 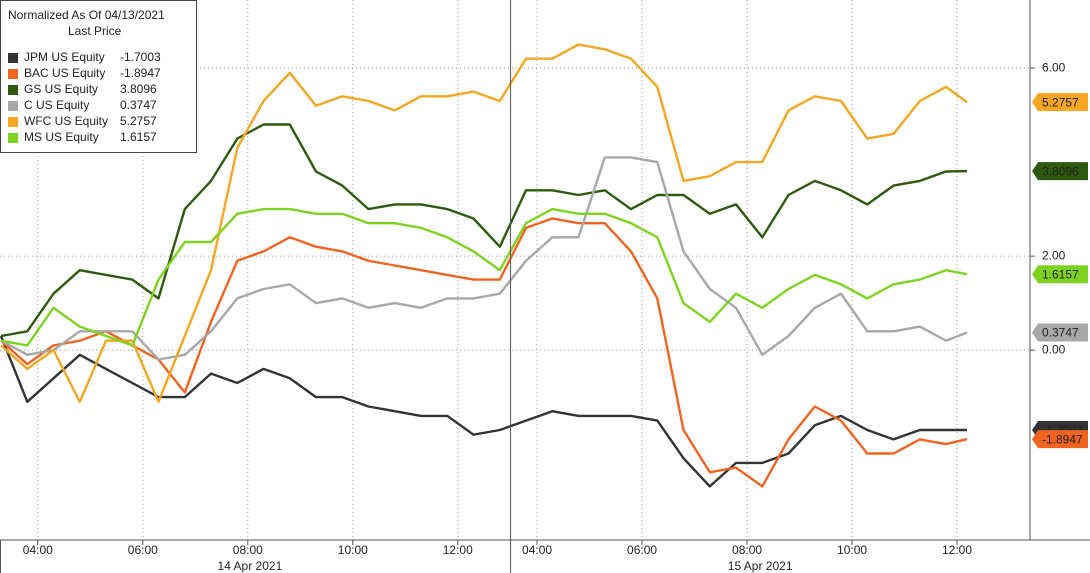 I want to click on day-label: 15 Apr 2021, so click(x=760, y=566).